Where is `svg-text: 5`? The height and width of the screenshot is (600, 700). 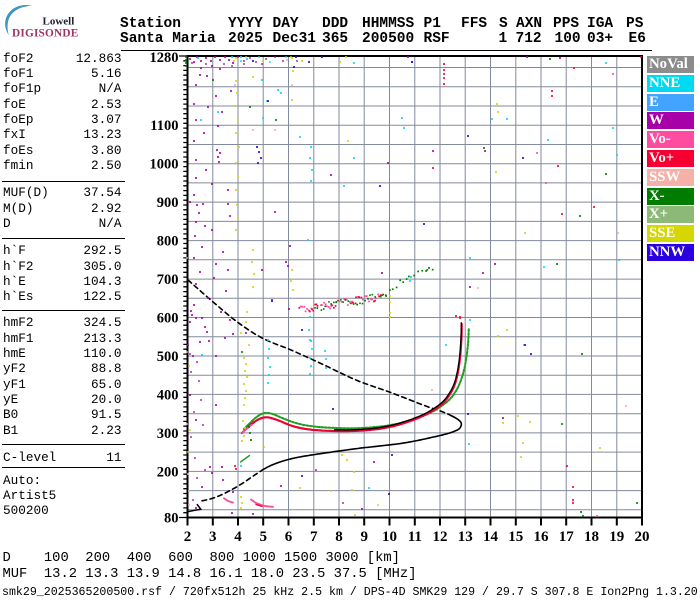
svg-text: 5 is located at coordinates (263, 537).